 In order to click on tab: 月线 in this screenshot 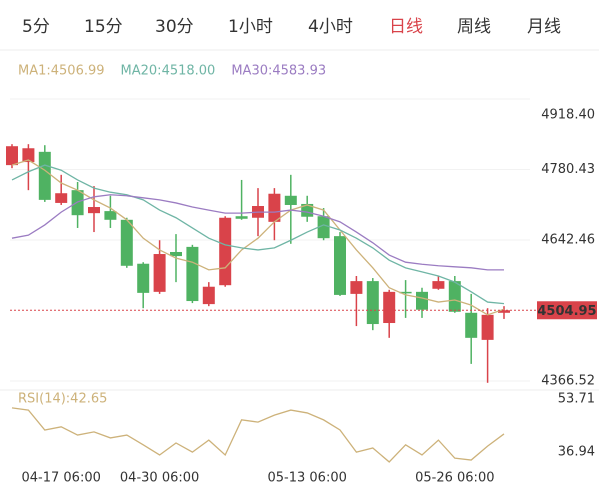, I will do `click(544, 27)`.